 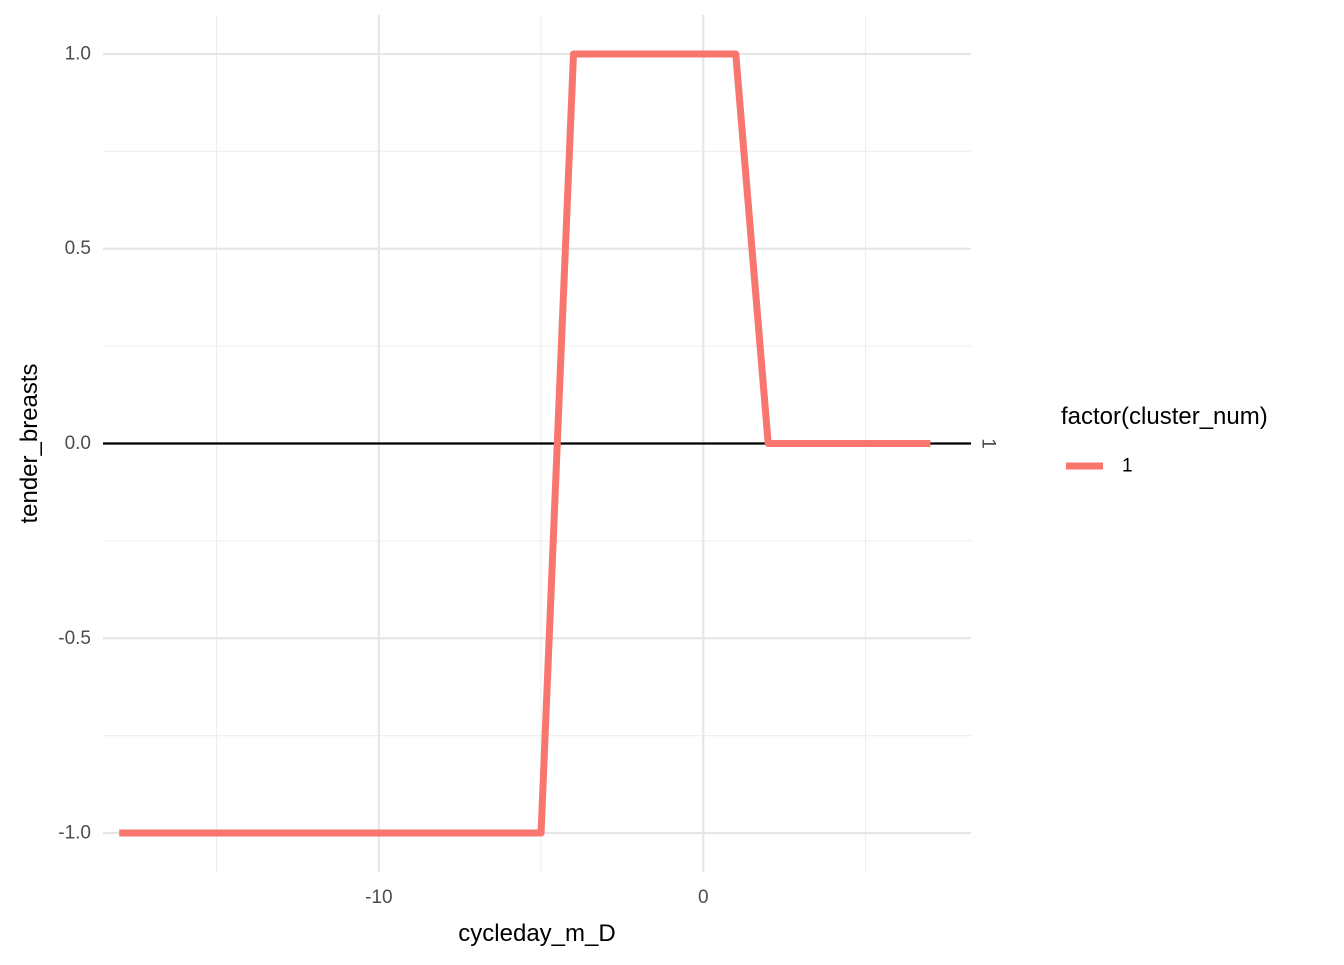 What do you see at coordinates (988, 443) in the screenshot?
I see `reference-line-label: 1` at bounding box center [988, 443].